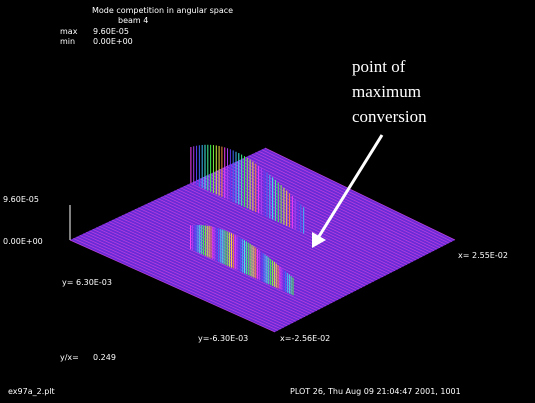 The height and width of the screenshot is (403, 535). Describe the element at coordinates (350, 186) in the screenshot. I see `arrow` at that location.